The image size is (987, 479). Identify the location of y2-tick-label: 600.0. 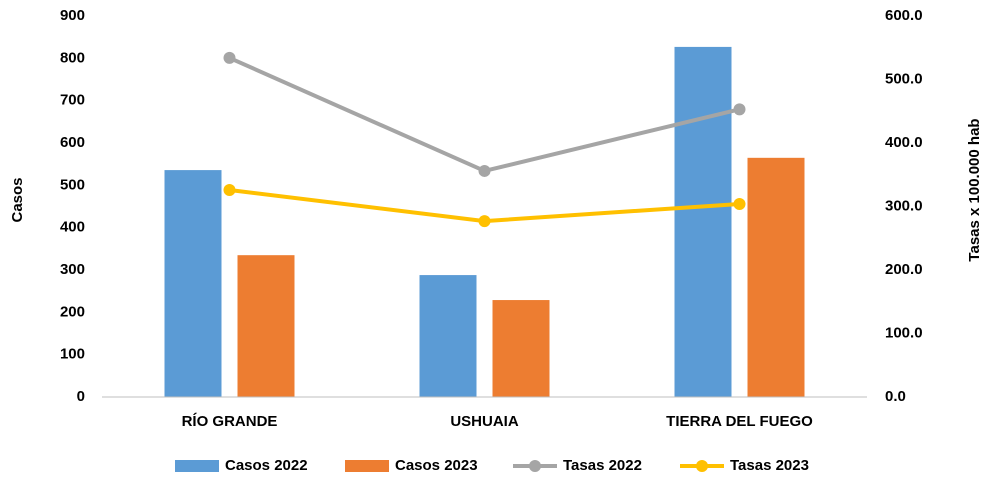
(904, 15).